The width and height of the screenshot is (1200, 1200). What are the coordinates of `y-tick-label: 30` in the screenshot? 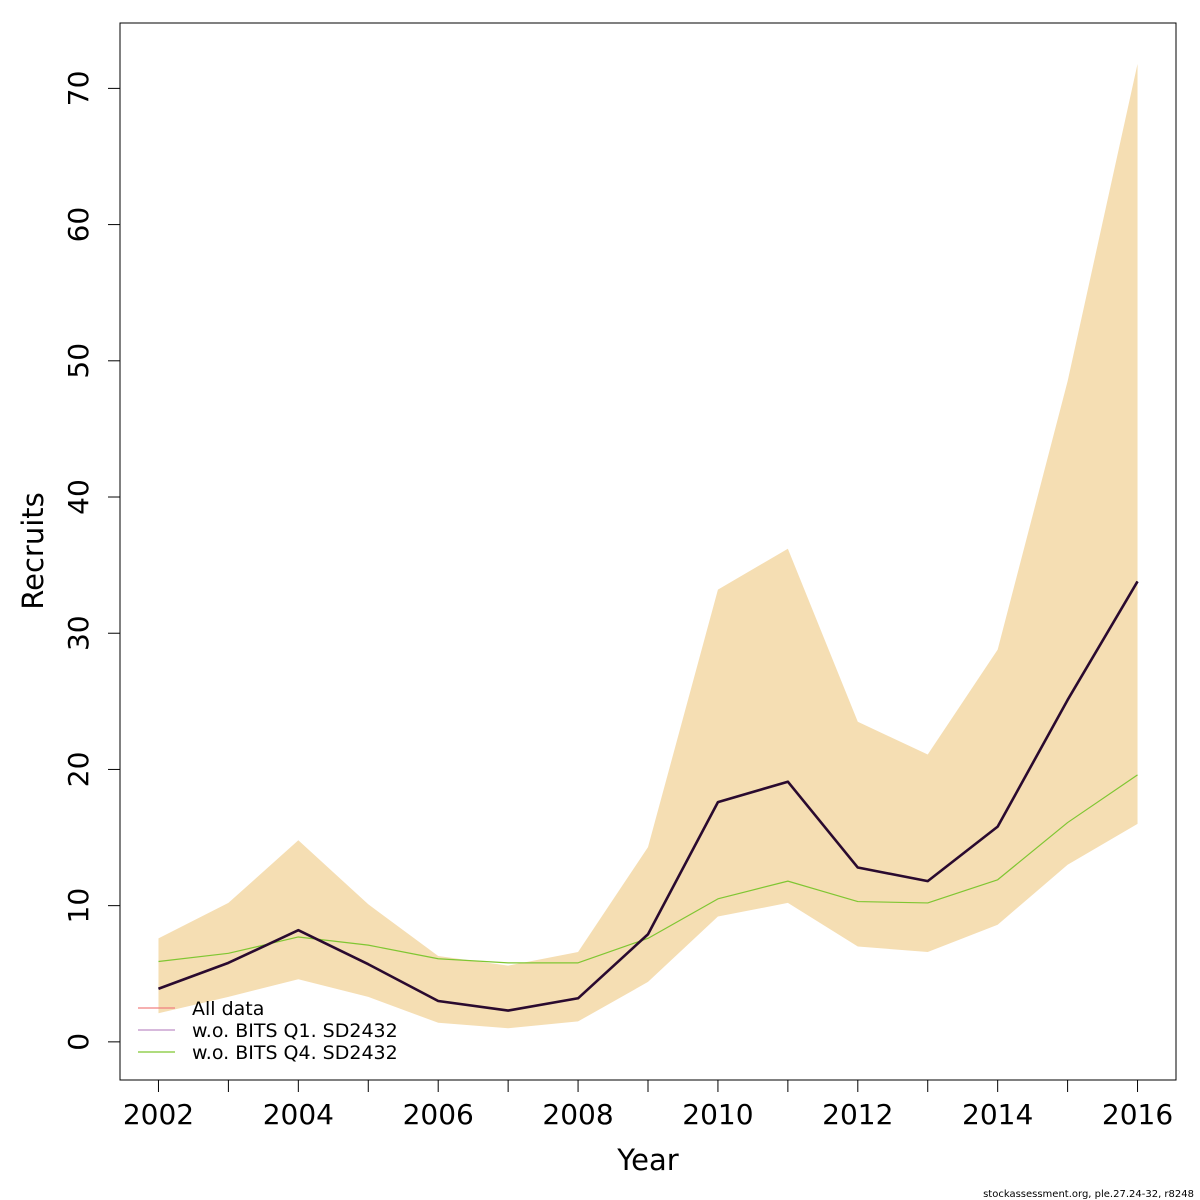 It's located at (78, 633).